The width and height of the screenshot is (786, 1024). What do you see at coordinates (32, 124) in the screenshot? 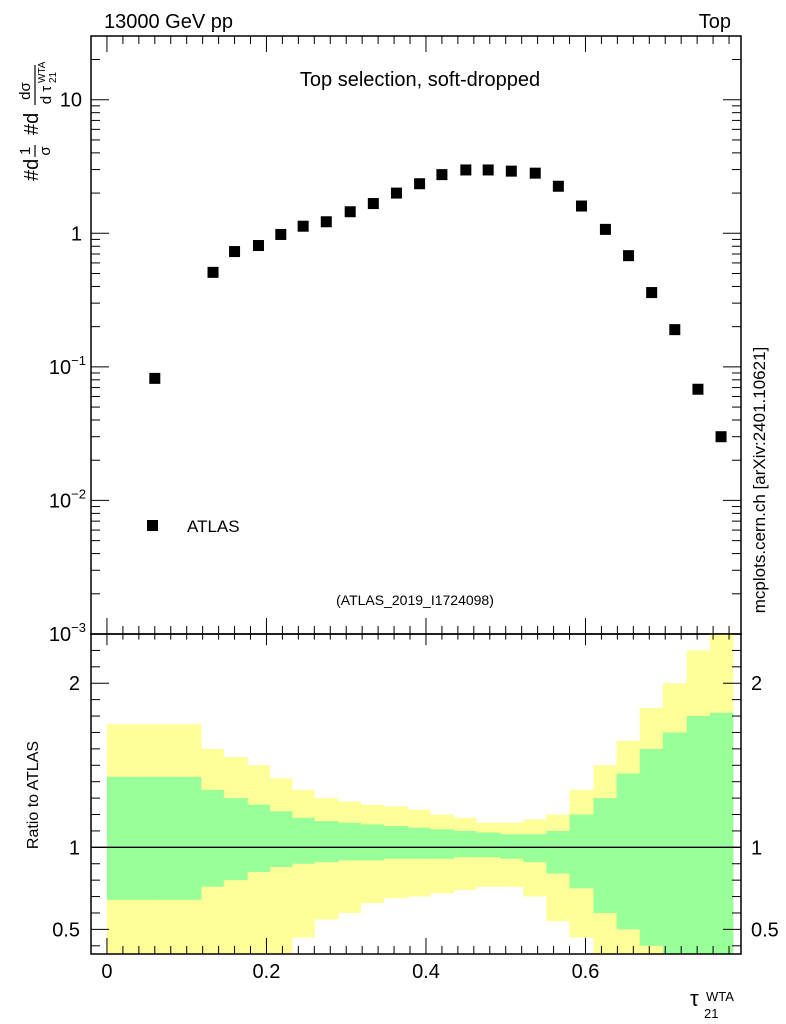
I see `ylabel-mid: #d` at bounding box center [32, 124].